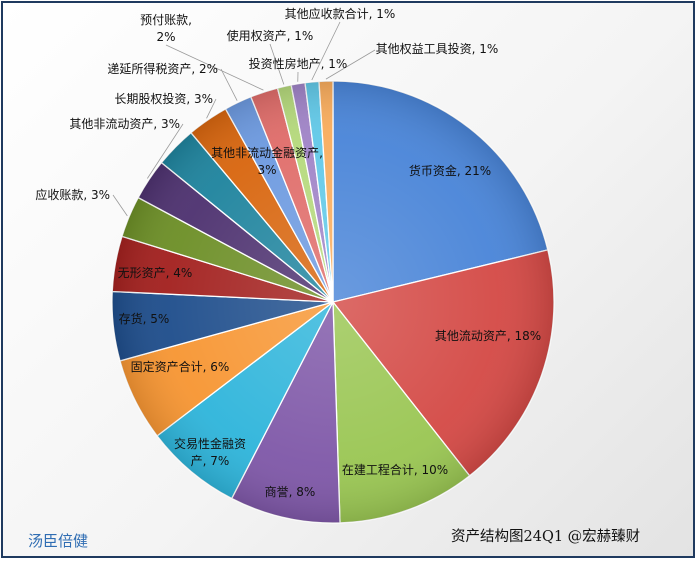  Describe the element at coordinates (144, 318) in the screenshot. I see `slice-label: 存货, 5%` at that location.